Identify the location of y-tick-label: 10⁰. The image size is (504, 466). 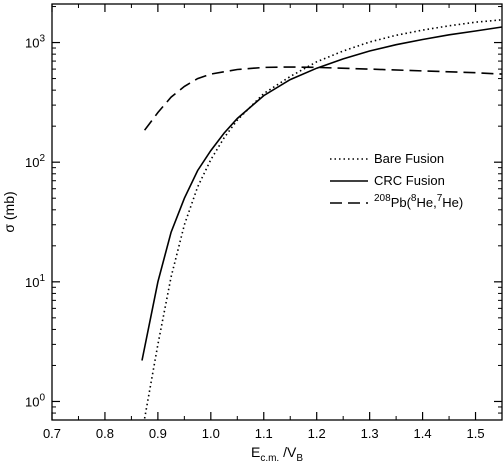
(35, 400).